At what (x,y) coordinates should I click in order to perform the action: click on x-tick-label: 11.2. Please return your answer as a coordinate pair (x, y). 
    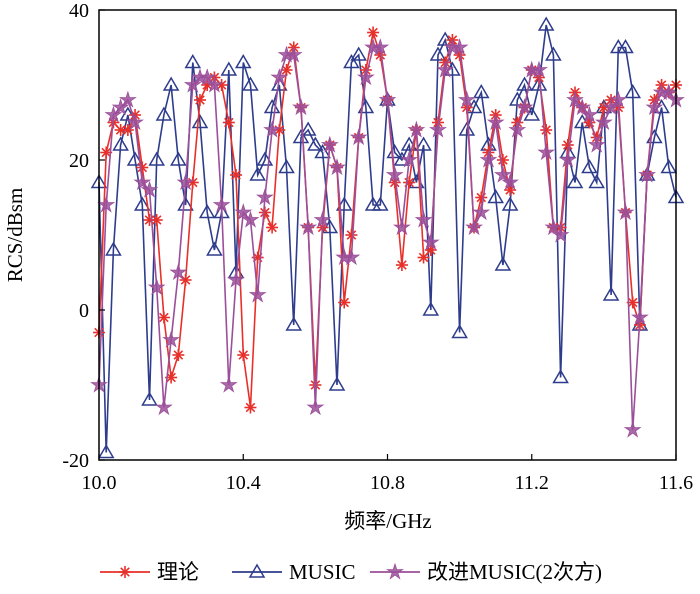
    Looking at the image, I should click on (532, 483).